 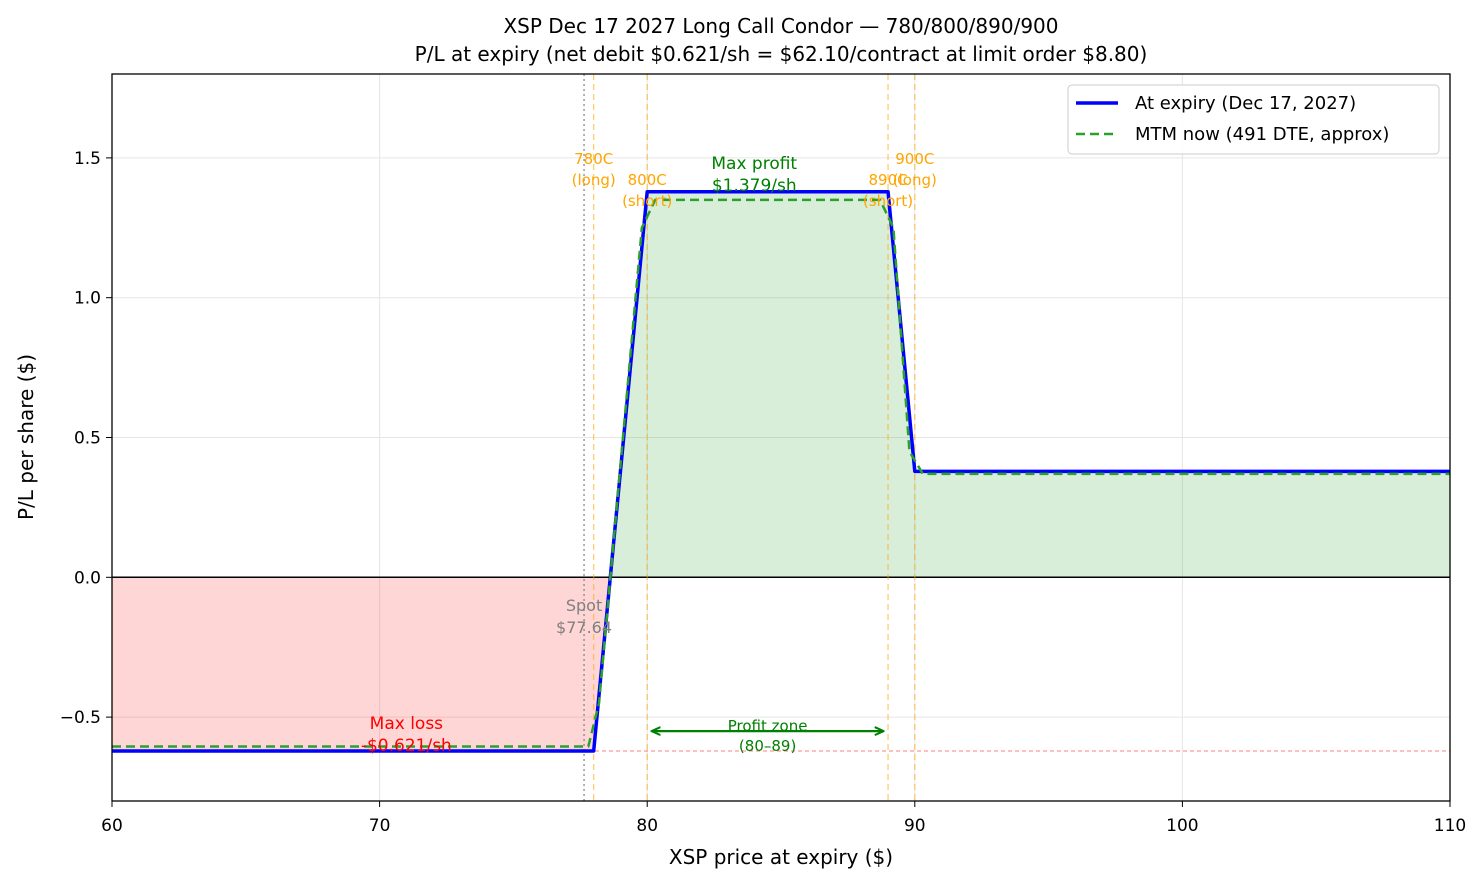 I want to click on spot-label: Spot, so click(x=584, y=605).